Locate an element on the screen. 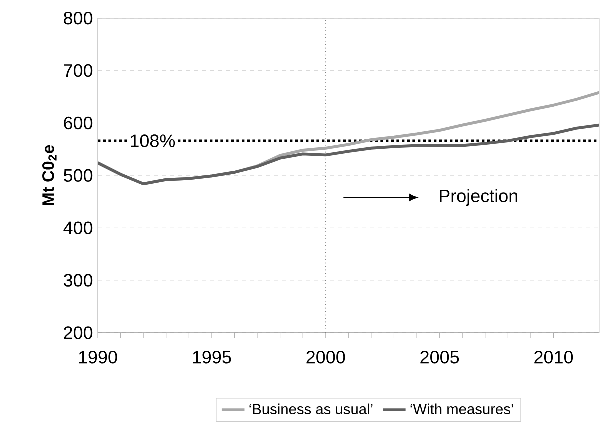  y-tick-label: 800 is located at coordinates (78, 18).